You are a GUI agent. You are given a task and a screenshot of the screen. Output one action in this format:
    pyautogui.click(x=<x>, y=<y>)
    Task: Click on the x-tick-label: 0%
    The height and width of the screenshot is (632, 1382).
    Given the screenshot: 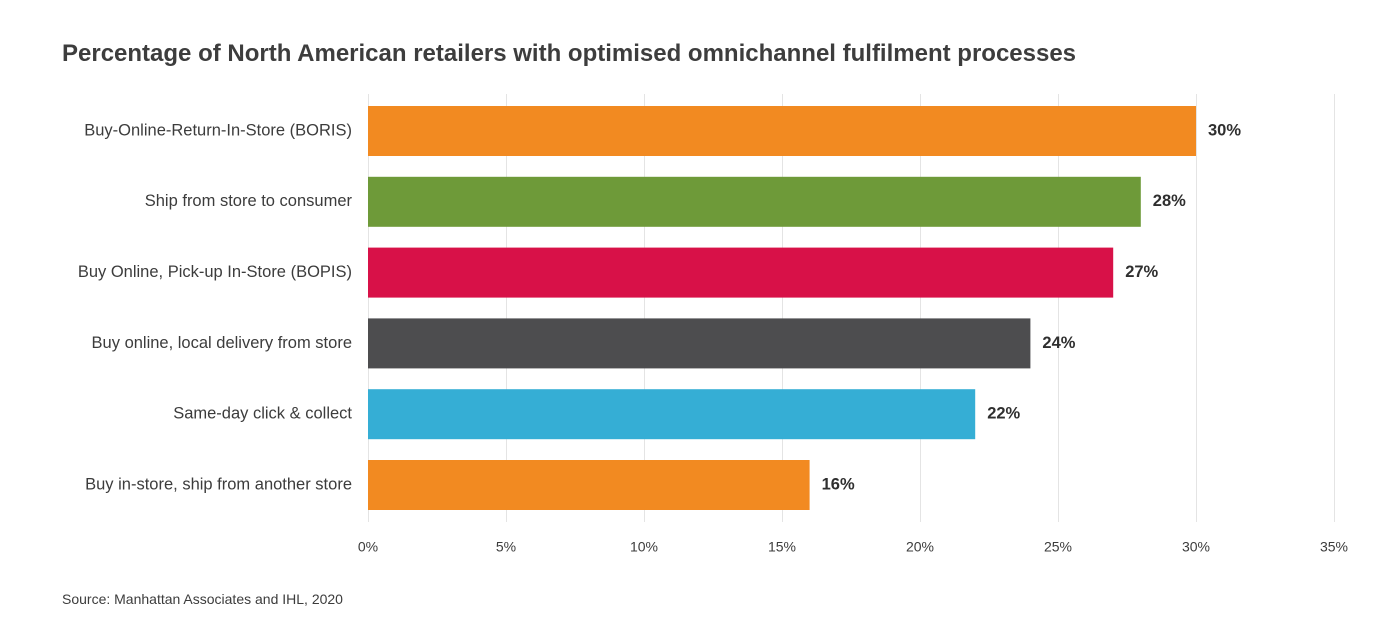 What is the action you would take?
    pyautogui.click(x=368, y=547)
    